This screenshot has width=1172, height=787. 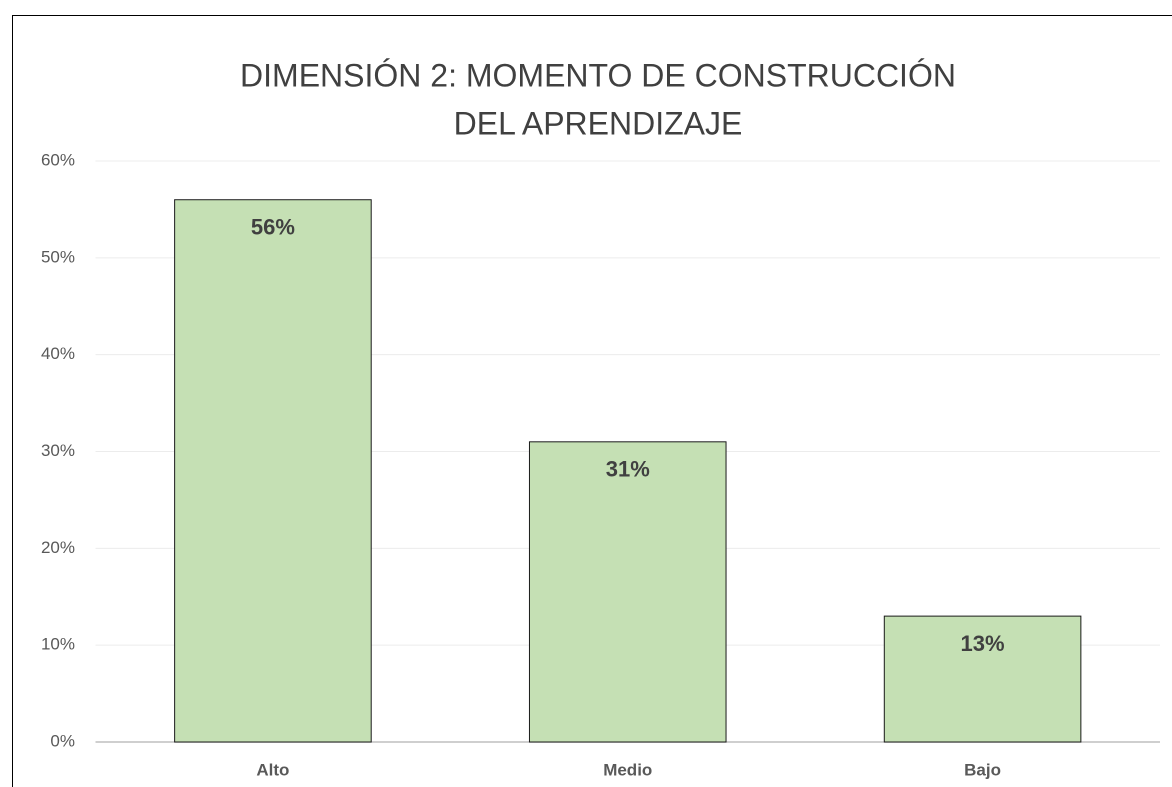 I want to click on y-tick-label: 0%, so click(x=62, y=740).